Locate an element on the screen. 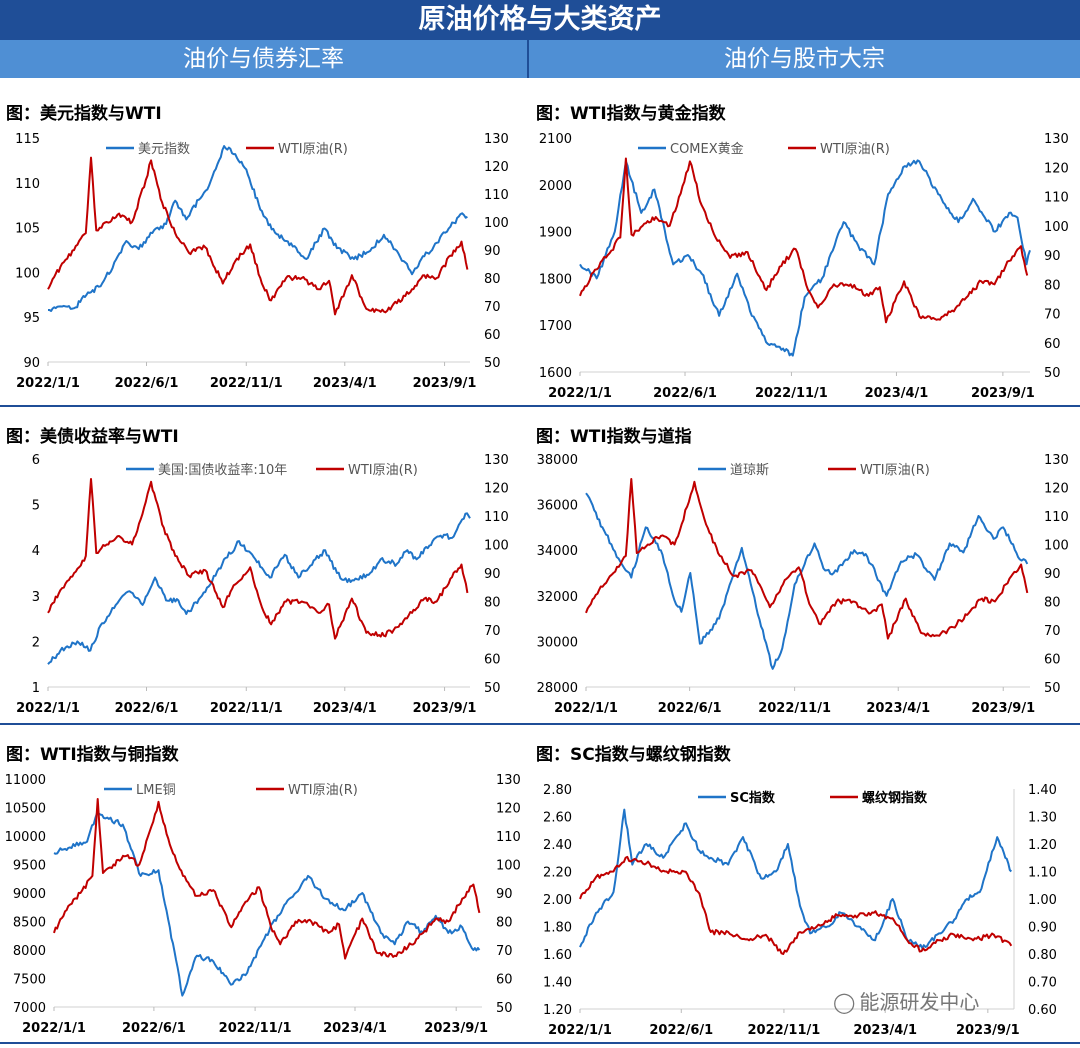  y-left-tick-label: 38000 is located at coordinates (557, 460).